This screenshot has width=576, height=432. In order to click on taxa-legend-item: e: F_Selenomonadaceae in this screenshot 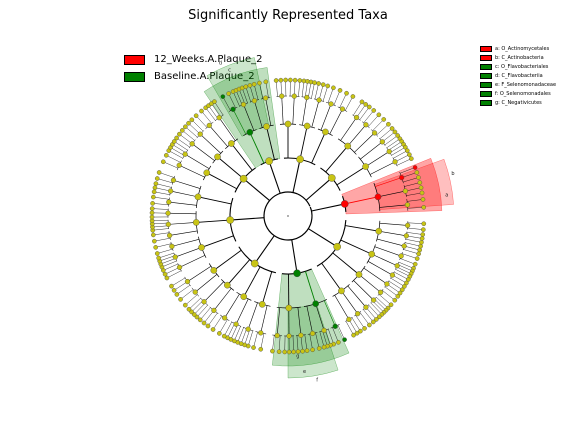, I will do `click(518, 84)`.